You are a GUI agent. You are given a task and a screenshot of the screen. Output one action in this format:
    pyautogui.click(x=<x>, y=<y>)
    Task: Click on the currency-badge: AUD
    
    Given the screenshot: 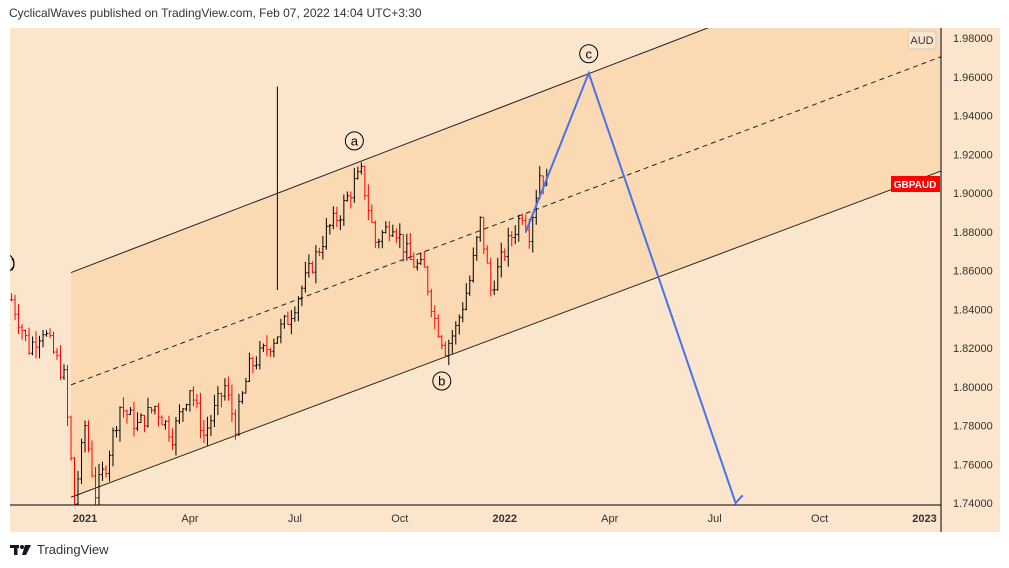 What is the action you would take?
    pyautogui.click(x=922, y=40)
    